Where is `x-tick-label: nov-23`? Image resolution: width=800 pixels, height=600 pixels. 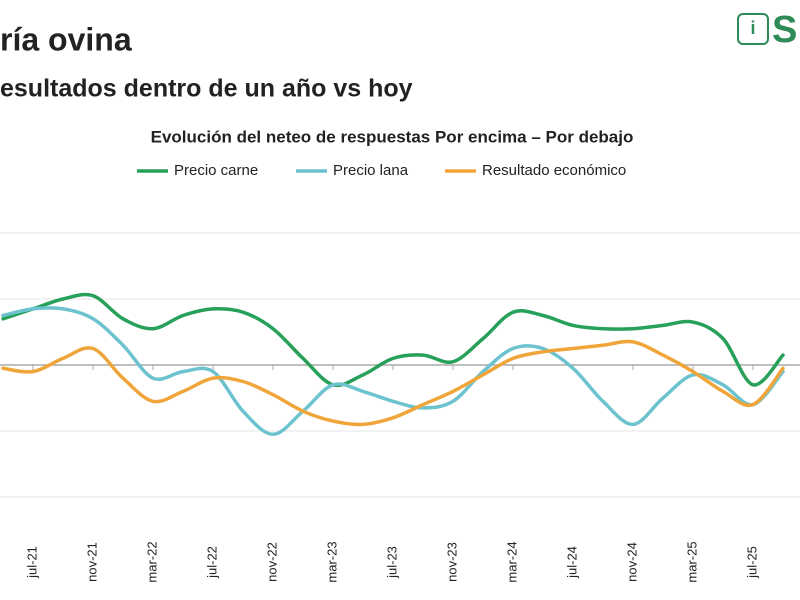 x-tick-label: nov-23 is located at coordinates (451, 562).